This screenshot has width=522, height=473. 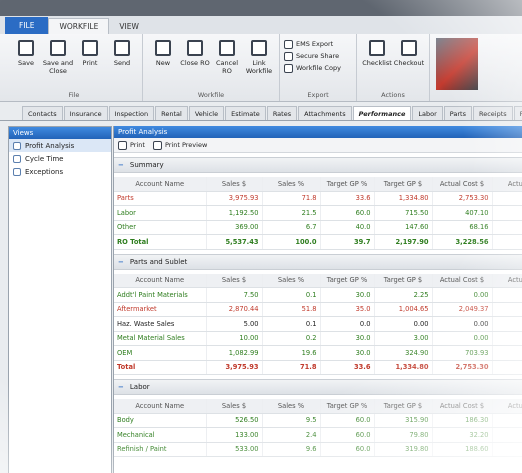 What do you see at coordinates (403, 242) in the screenshot?
I see `cell: 2,197.90` at bounding box center [403, 242].